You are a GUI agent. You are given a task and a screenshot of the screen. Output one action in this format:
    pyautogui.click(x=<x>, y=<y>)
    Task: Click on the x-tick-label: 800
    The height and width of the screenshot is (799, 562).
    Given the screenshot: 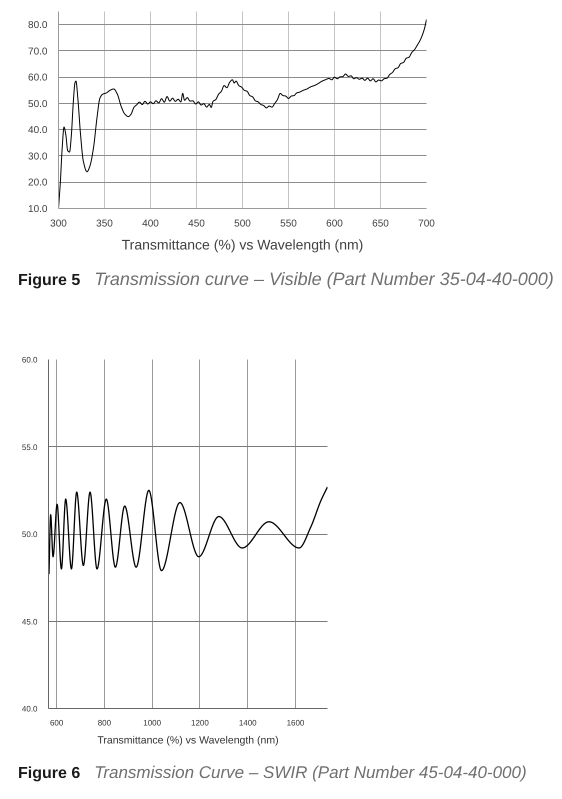 What is the action you would take?
    pyautogui.click(x=105, y=723)
    